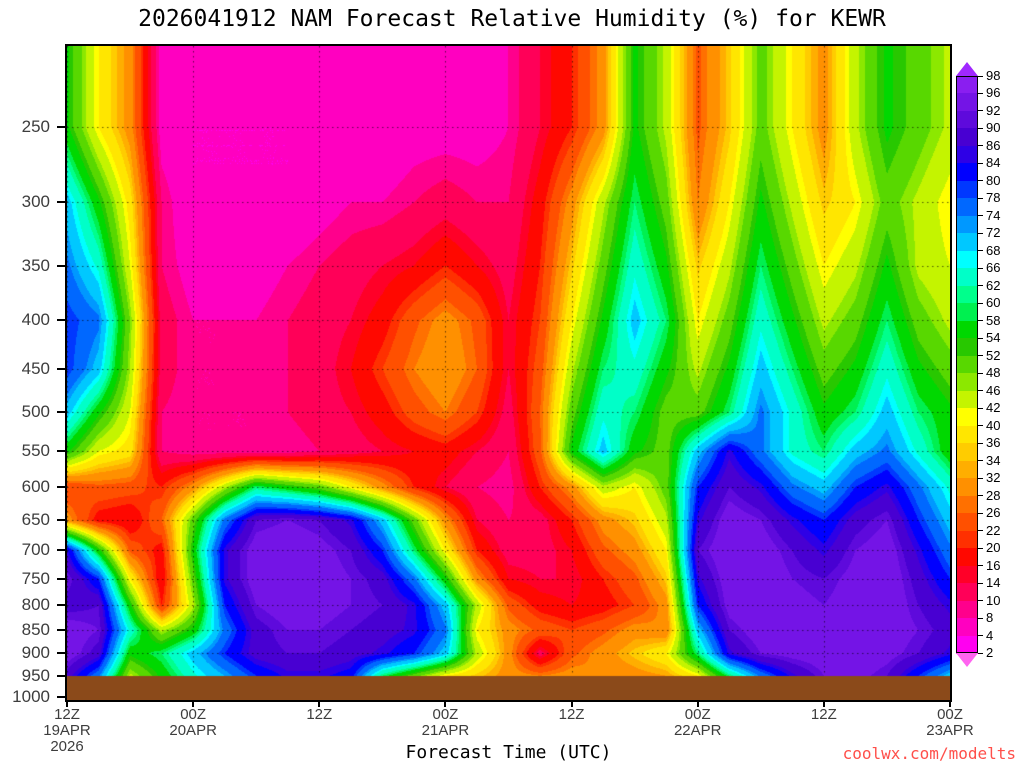 This screenshot has height=768, width=1024. Describe the element at coordinates (67, 746) in the screenshot. I see `year-tick-label: 2026` at that location.